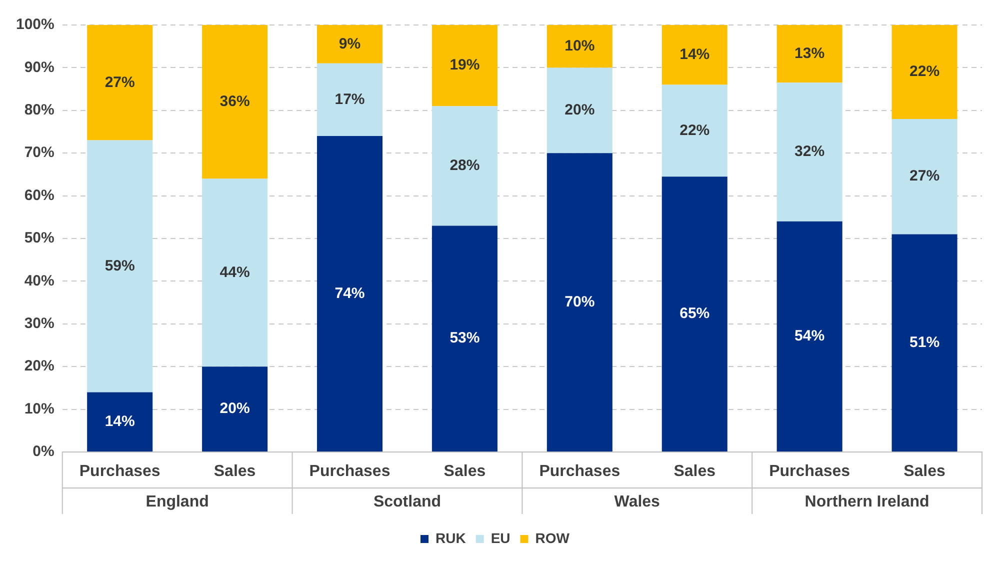 Image resolution: width=1000 pixels, height=564 pixels. Describe the element at coordinates (39, 409) in the screenshot. I see `y-tick-label: 10%` at that location.